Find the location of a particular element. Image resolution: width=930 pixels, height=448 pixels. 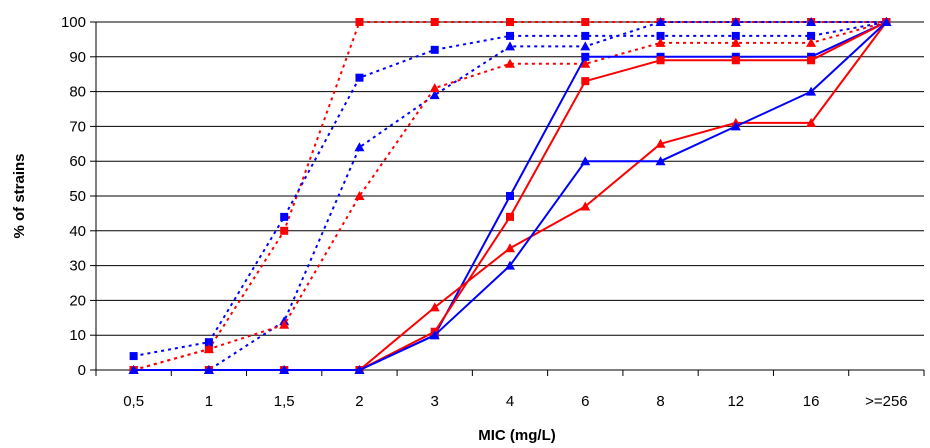

y-tick-labels: 0 10 20 30 40 50 60 70 80 90 100 is located at coordinates (73, 196).